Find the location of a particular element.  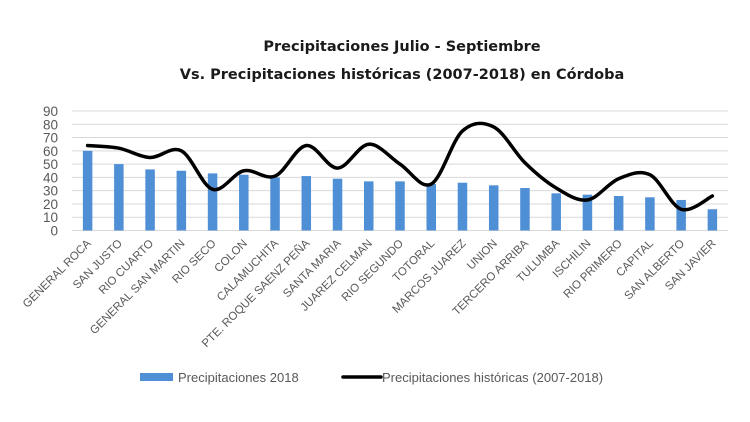

chart-title: Precipitaciones Julio - Septiembre is located at coordinates (401, 47).